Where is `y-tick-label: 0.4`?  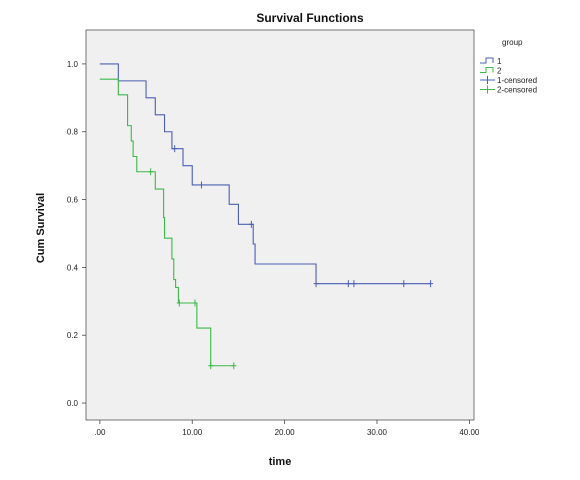 y-tick-label: 0.4 is located at coordinates (73, 267).